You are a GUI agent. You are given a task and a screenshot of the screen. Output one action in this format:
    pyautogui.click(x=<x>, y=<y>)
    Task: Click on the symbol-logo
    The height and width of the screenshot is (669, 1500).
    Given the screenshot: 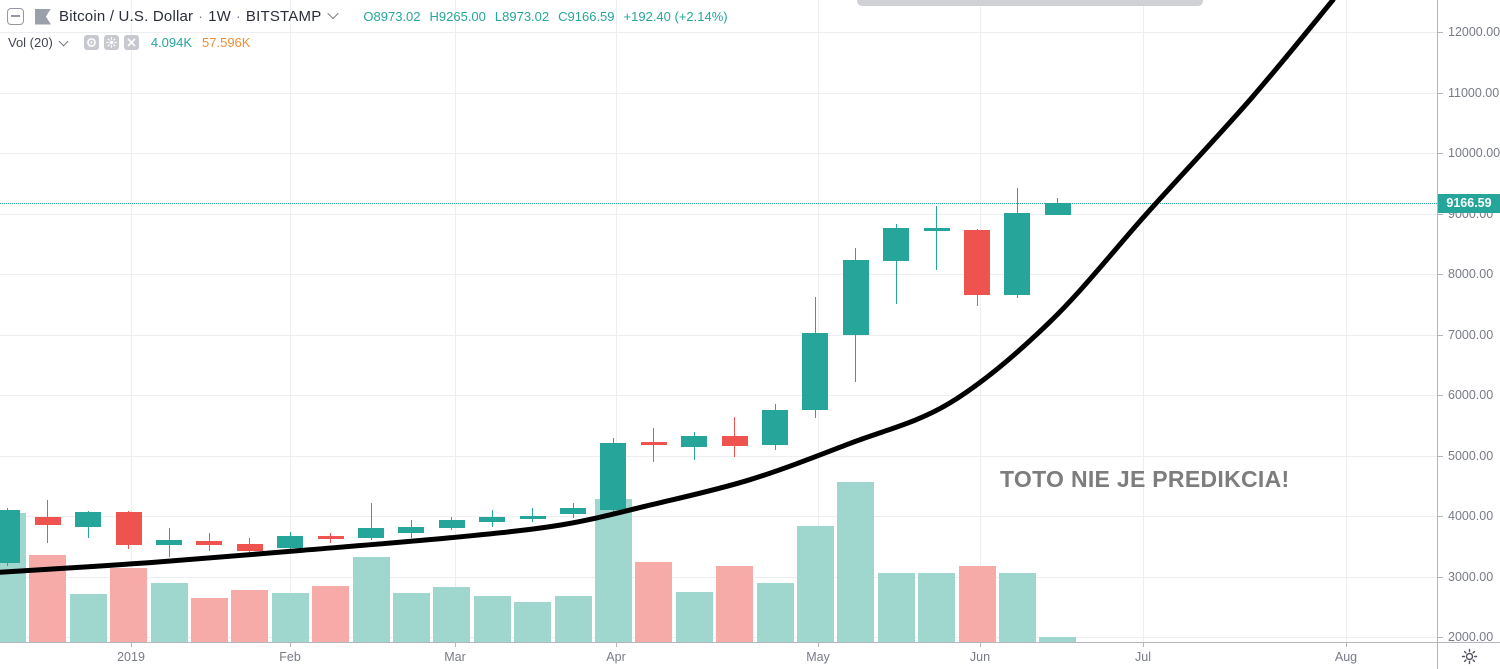 What is the action you would take?
    pyautogui.click(x=43, y=16)
    